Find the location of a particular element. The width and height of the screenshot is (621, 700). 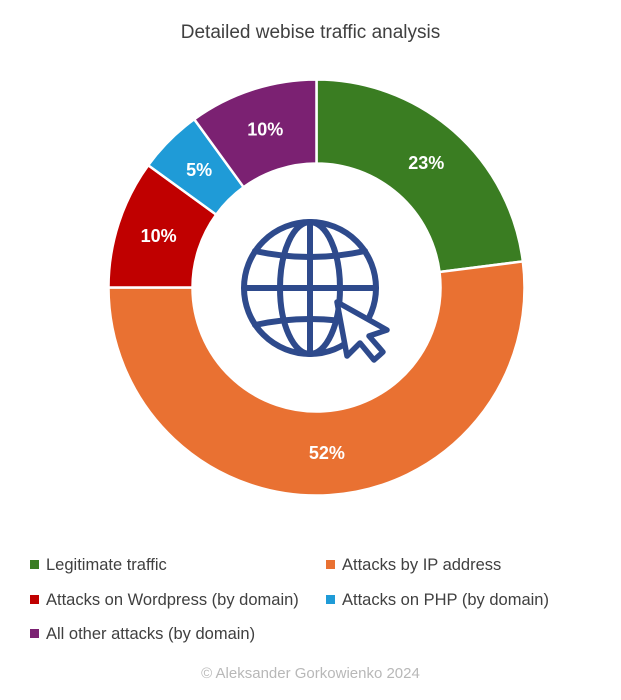

legend-item-attacks-by-ip: Attacks by IP address is located at coordinates (413, 565).